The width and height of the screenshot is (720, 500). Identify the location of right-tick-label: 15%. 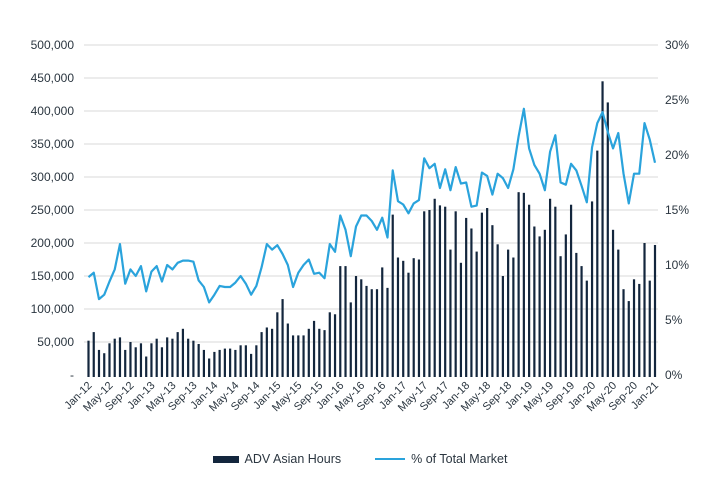
(677, 210).